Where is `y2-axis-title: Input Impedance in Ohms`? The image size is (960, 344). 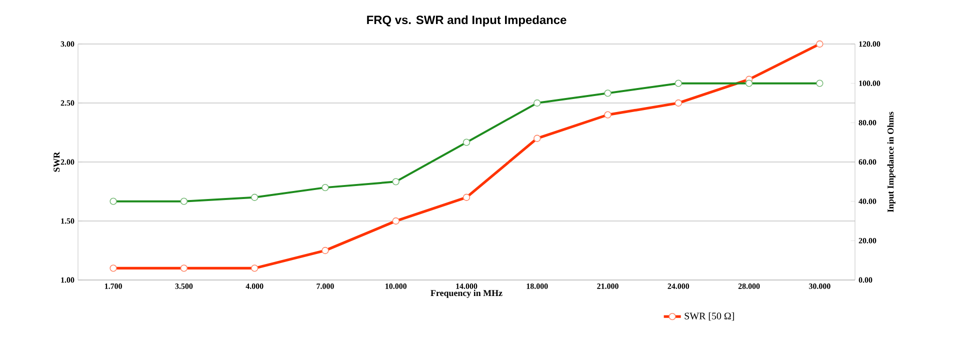 y2-axis-title: Input Impedance in Ohms is located at coordinates (891, 162).